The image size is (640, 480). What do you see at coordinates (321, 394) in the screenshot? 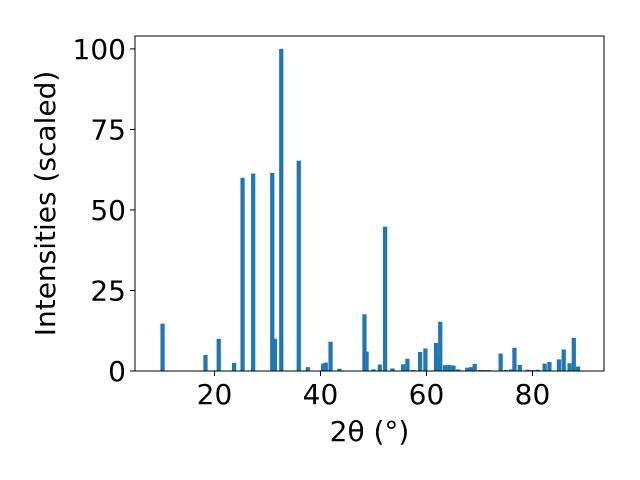
I see `x-tick-label: 40` at bounding box center [321, 394].